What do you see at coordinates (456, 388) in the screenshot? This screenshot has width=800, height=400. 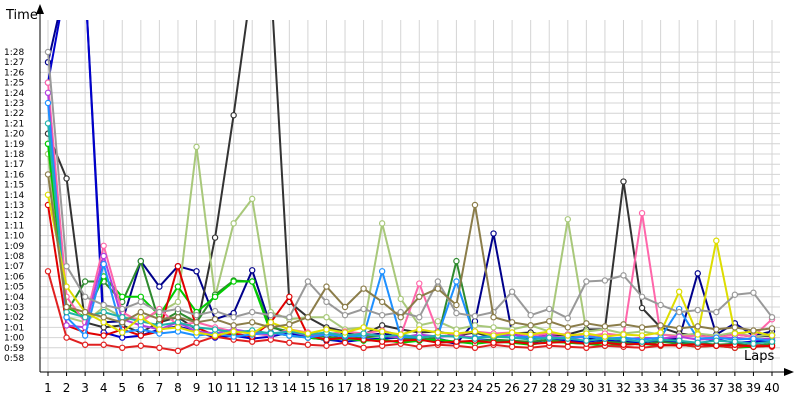 I see `x-tick-label: 23` at bounding box center [456, 388].